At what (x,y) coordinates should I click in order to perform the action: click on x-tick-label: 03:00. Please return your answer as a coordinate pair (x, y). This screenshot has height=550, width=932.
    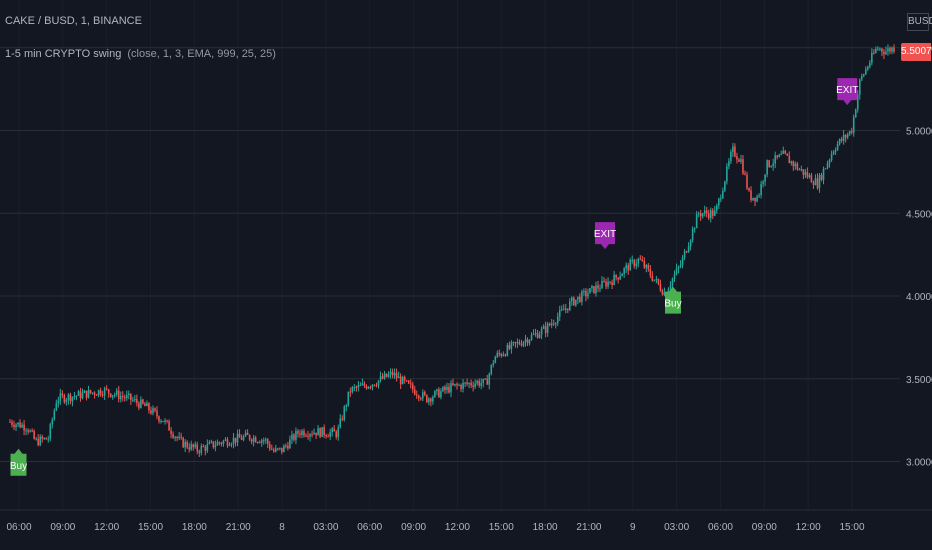
    Looking at the image, I should click on (325, 527).